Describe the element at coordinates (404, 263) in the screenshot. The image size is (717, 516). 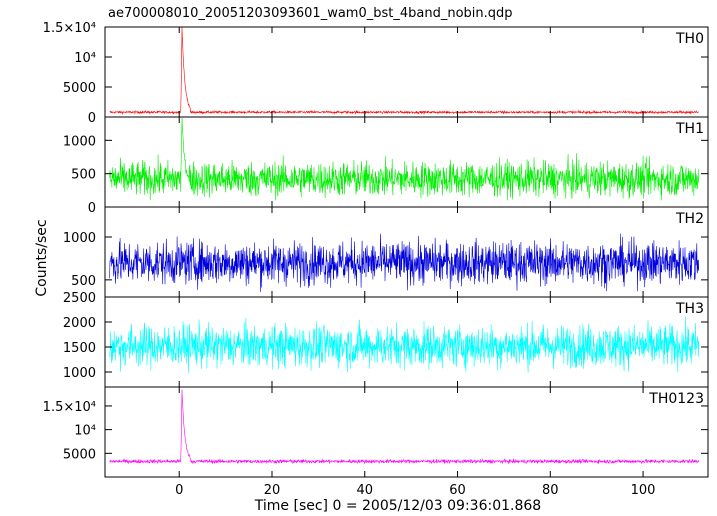
I see `series-line-th2` at that location.